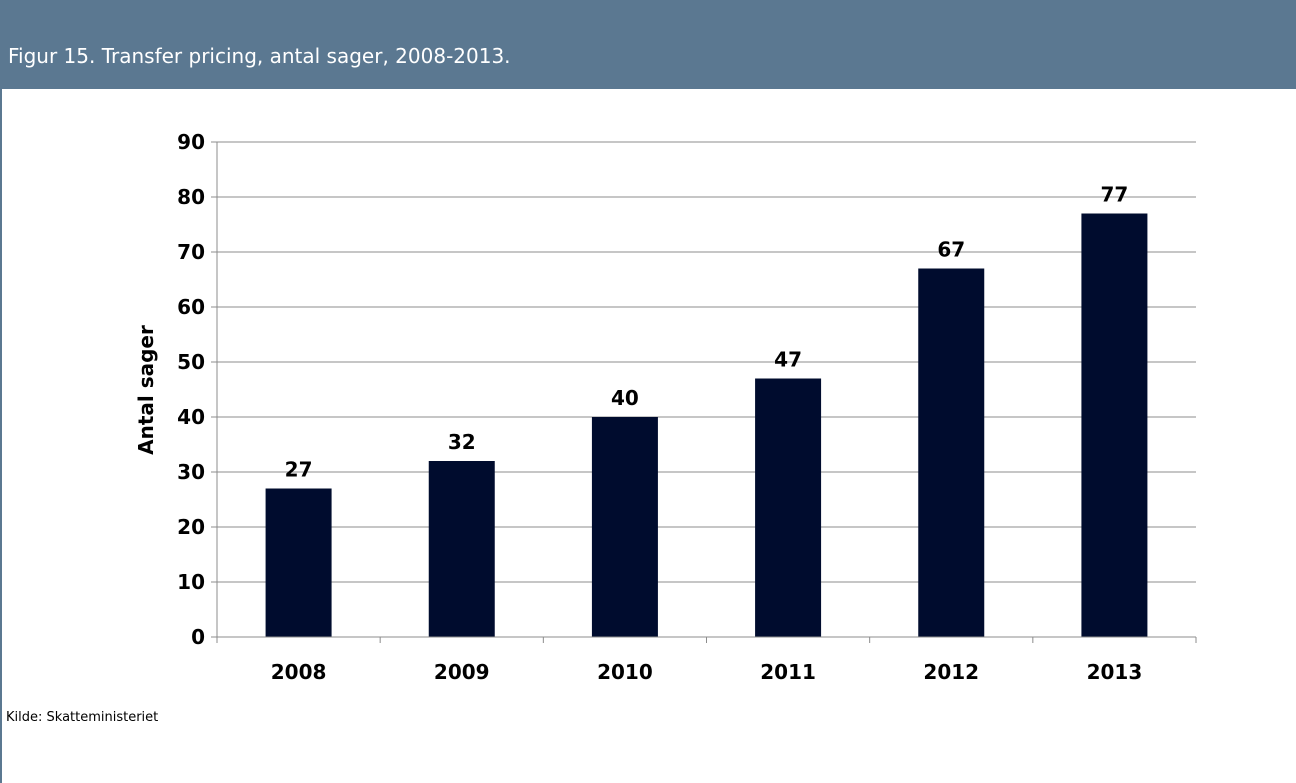  I want to click on data-label: 47, so click(788, 360).